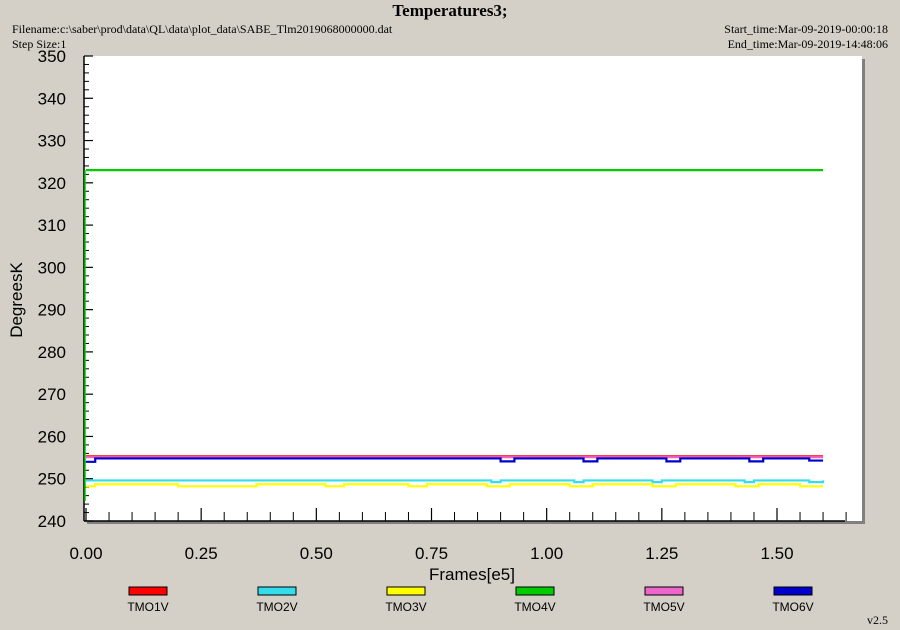 The image size is (900, 630). What do you see at coordinates (807, 44) in the screenshot?
I see `end-time-text: End_time:Mar-09-2019-14:48:06` at bounding box center [807, 44].